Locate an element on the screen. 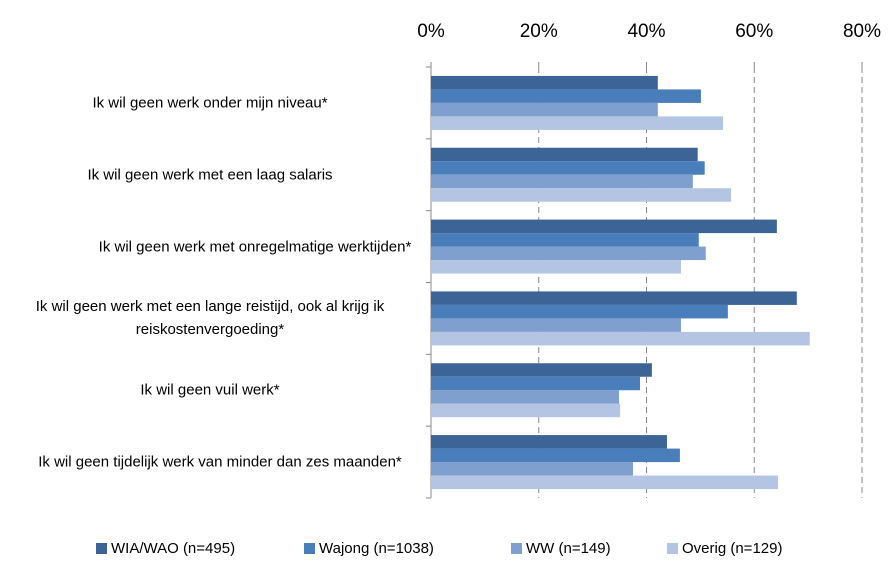 The width and height of the screenshot is (889, 561). x-tick-label: 40% is located at coordinates (646, 31).